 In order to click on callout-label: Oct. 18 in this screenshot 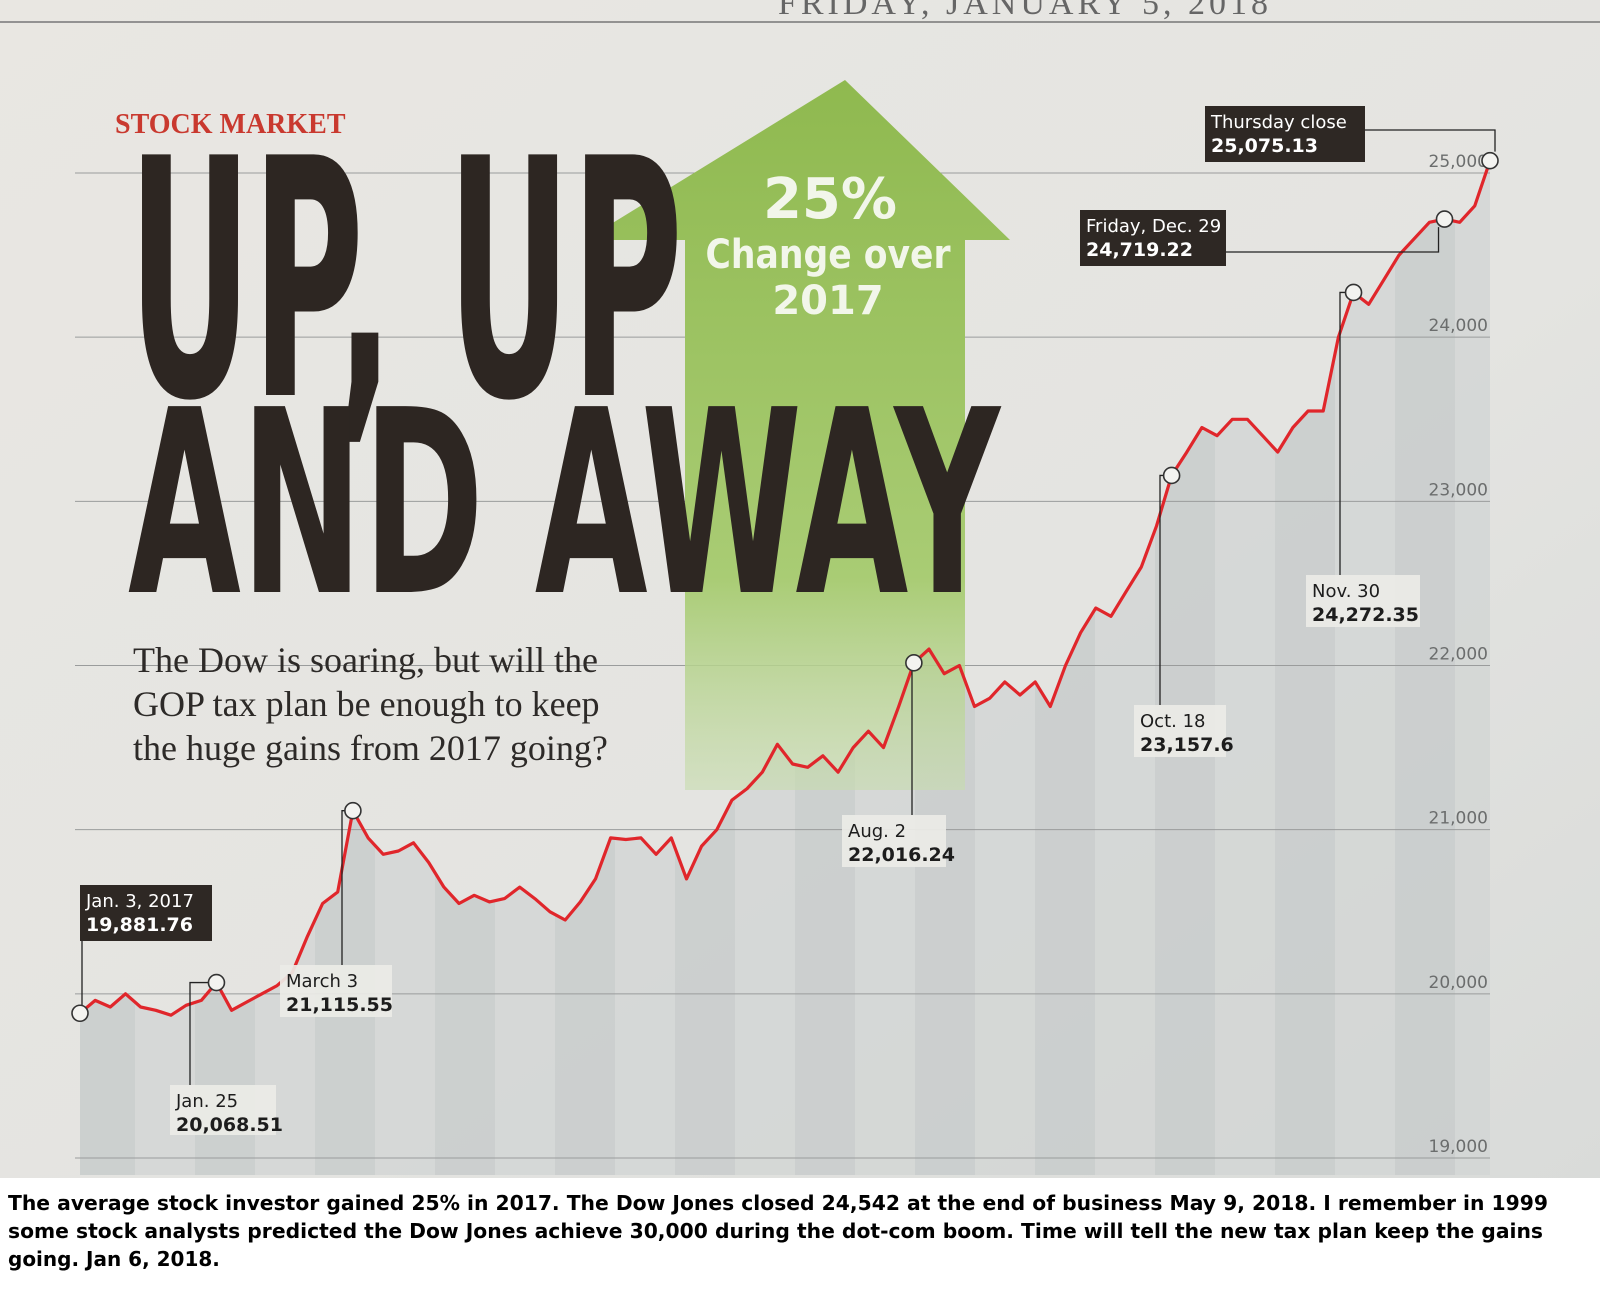, I will do `click(1172, 721)`.